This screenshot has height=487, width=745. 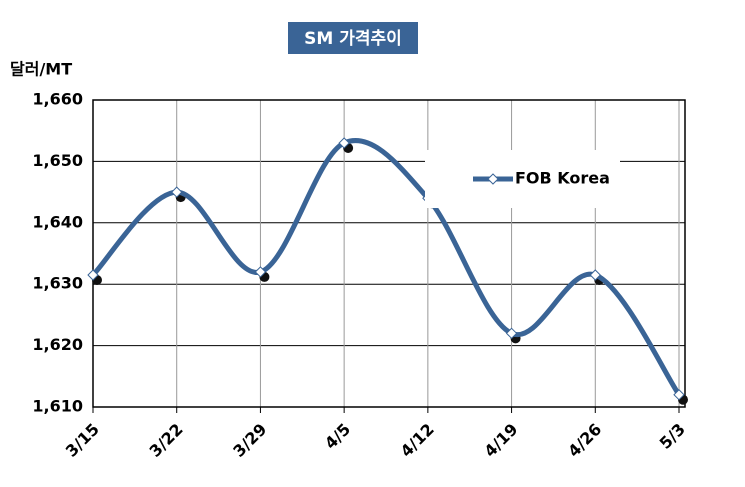 What do you see at coordinates (57, 344) in the screenshot?
I see `y-tick-label: 1,620` at bounding box center [57, 344].